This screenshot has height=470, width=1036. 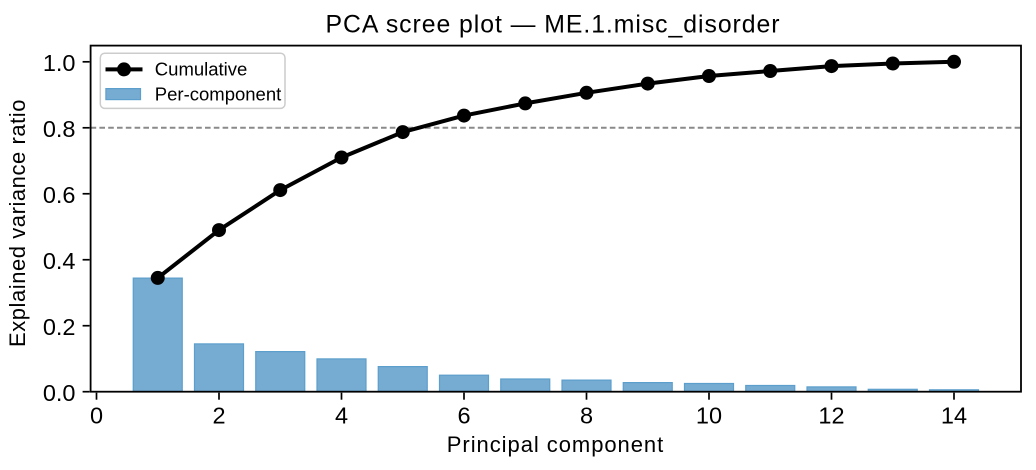 What do you see at coordinates (954, 416) in the screenshot?
I see `svg-text: 14` at bounding box center [954, 416].